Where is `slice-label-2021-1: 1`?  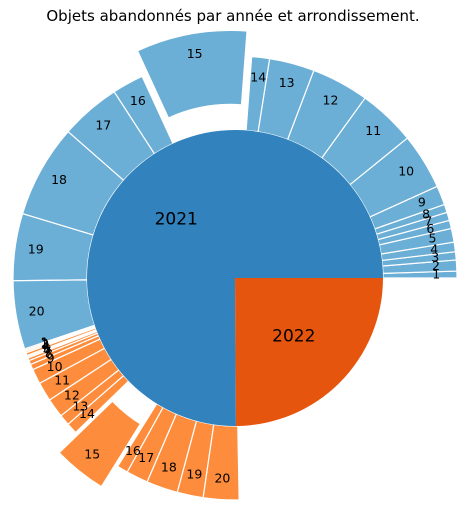 slice-label-2021-1: 1 is located at coordinates (436, 273).